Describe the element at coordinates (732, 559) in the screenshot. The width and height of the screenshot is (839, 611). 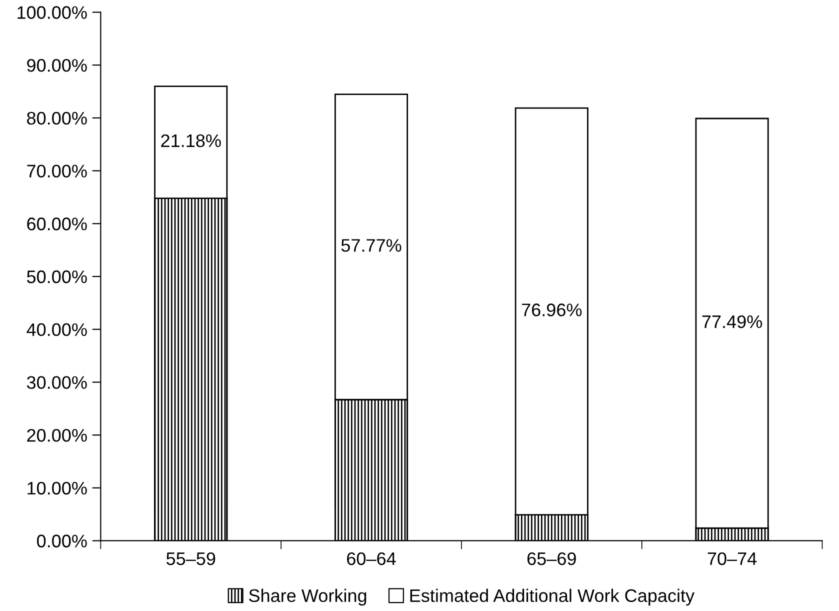
I see `x-tick-label: 70–74` at that location.